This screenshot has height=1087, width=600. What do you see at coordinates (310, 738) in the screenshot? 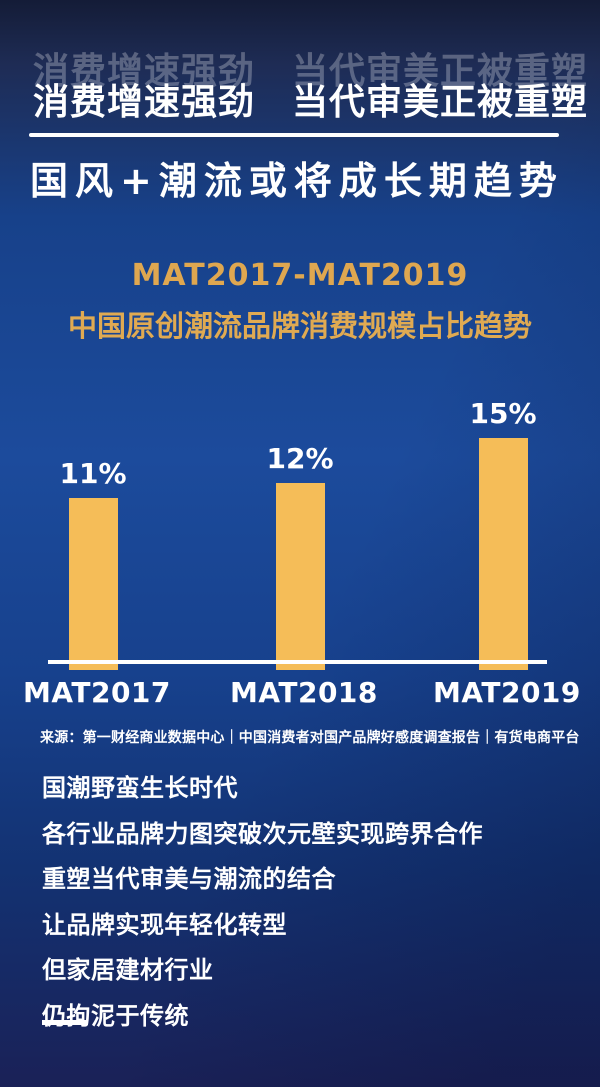
I see `data-source-note: 来源：第一财经商业数据中心｜中国消费者对国产品牌好感度调查报告｜有货电商平台` at bounding box center [310, 738].